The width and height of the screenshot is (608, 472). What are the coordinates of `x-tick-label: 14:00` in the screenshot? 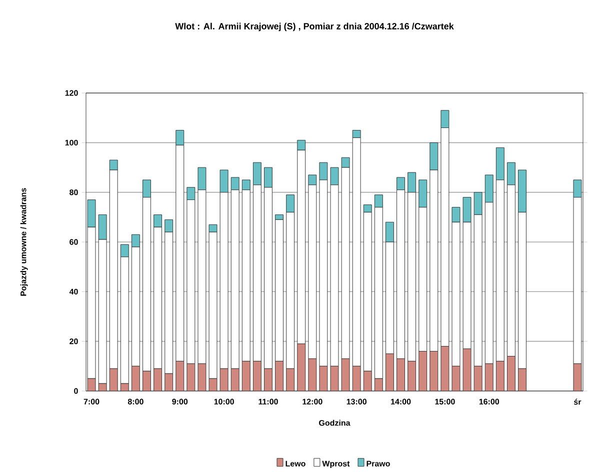 It's located at (401, 401).